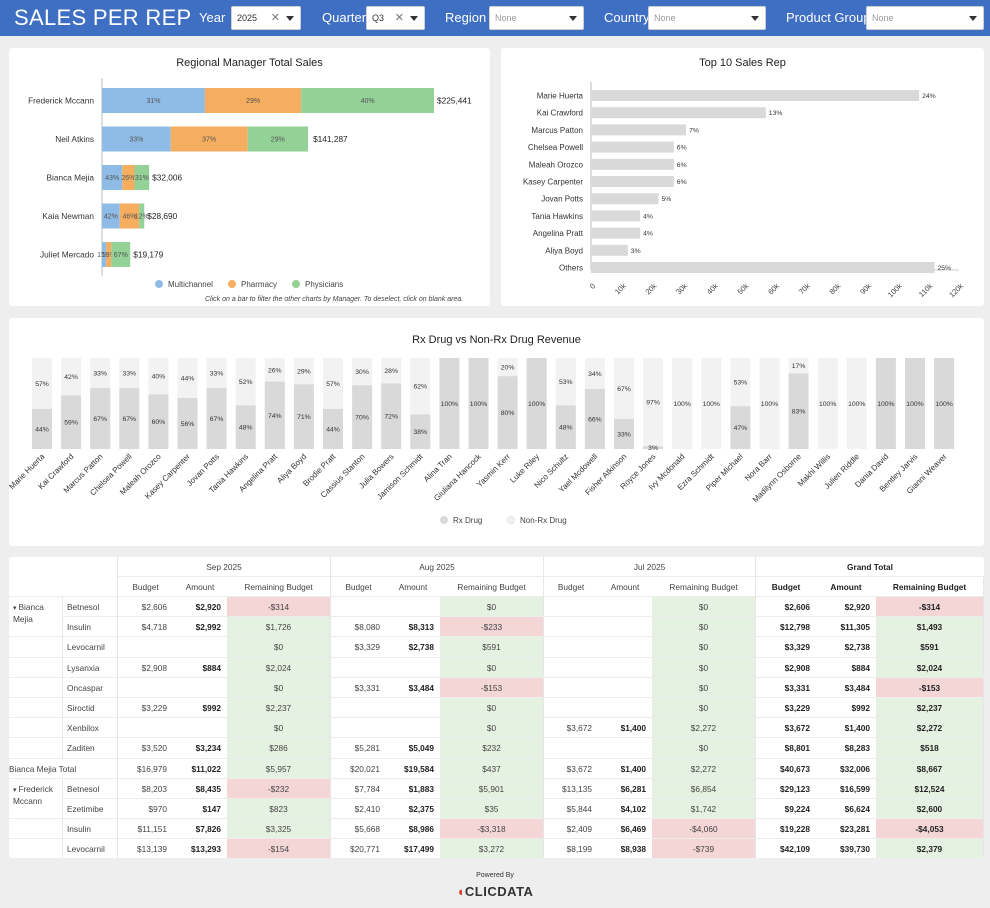 This screenshot has height=908, width=990. Describe the element at coordinates (930, 748) in the screenshot. I see `remaining-budget-cell: $518` at that location.